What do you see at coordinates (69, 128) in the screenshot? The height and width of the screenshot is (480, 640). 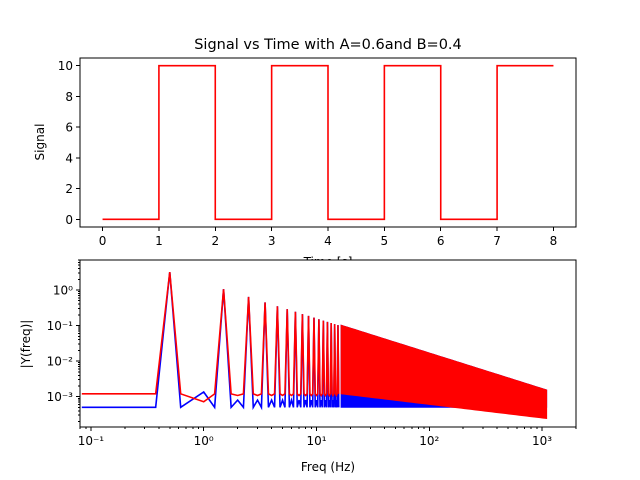 I see `top-y-tick-label: 6` at bounding box center [69, 128].